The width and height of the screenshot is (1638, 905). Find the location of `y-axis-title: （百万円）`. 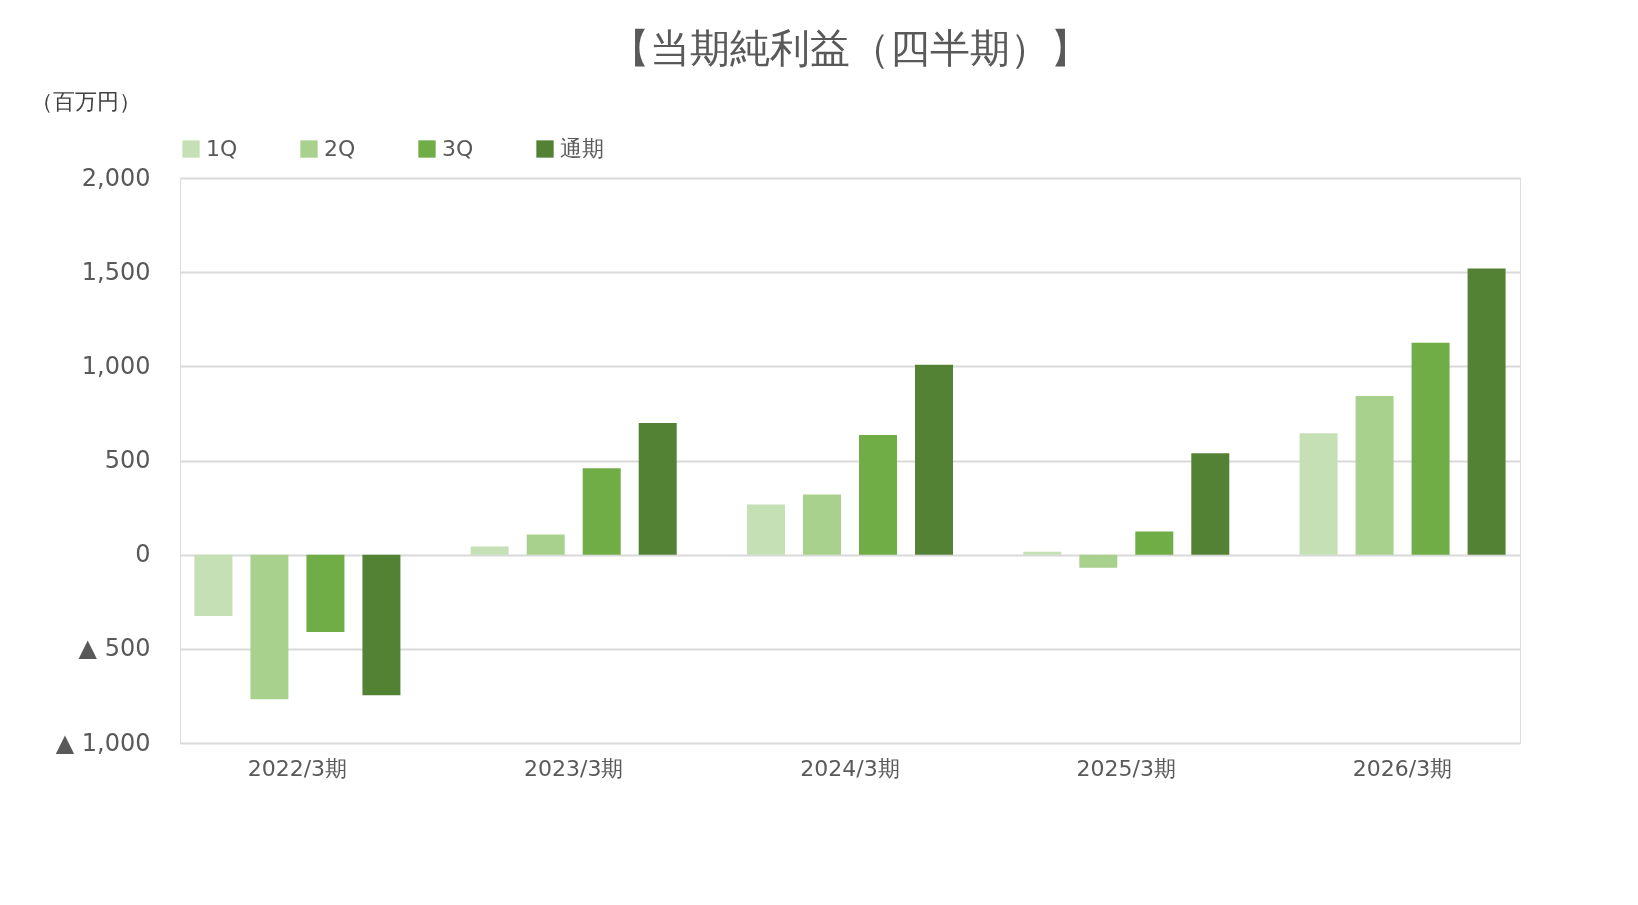

y-axis-title: （百万円） is located at coordinates (85, 101).